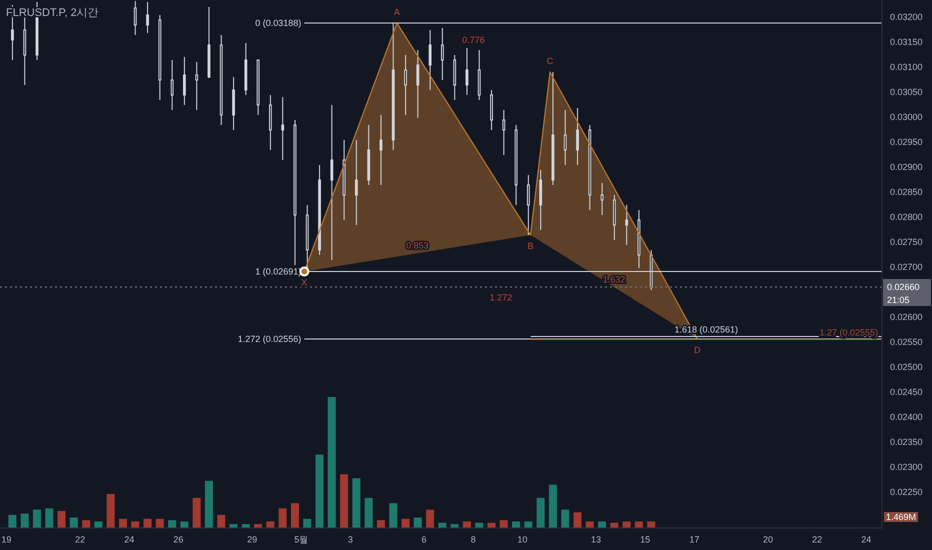 The width and height of the screenshot is (932, 550). I want to click on x-tick-label: 3, so click(350, 539).